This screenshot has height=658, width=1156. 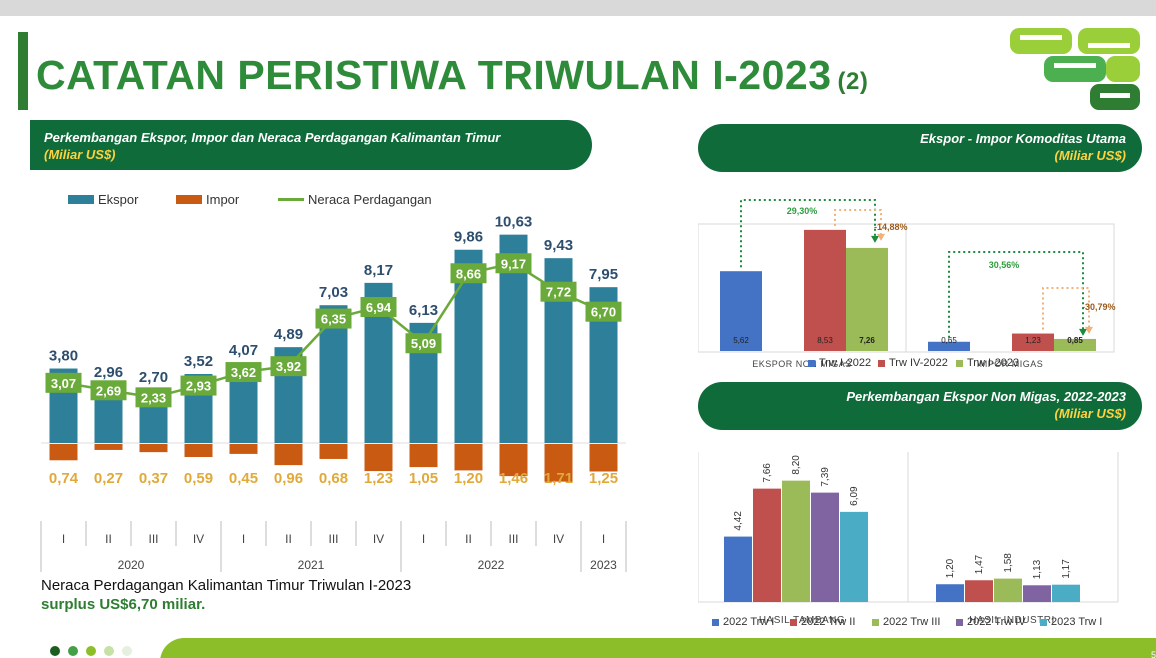 I want to click on growth-arrow-qoq, so click(x=1066, y=308).